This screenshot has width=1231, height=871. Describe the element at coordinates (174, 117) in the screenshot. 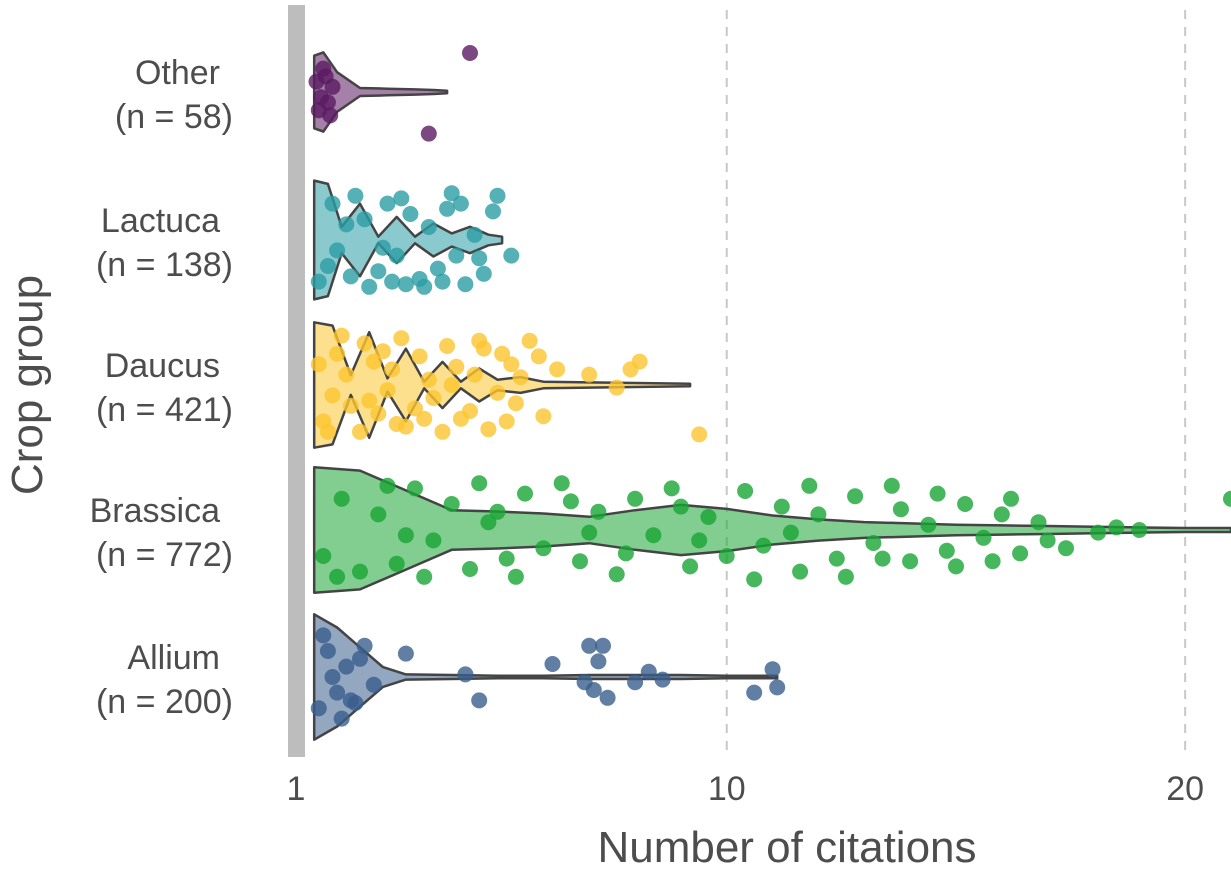

I see `category-count-other: (n = 58)` at that location.